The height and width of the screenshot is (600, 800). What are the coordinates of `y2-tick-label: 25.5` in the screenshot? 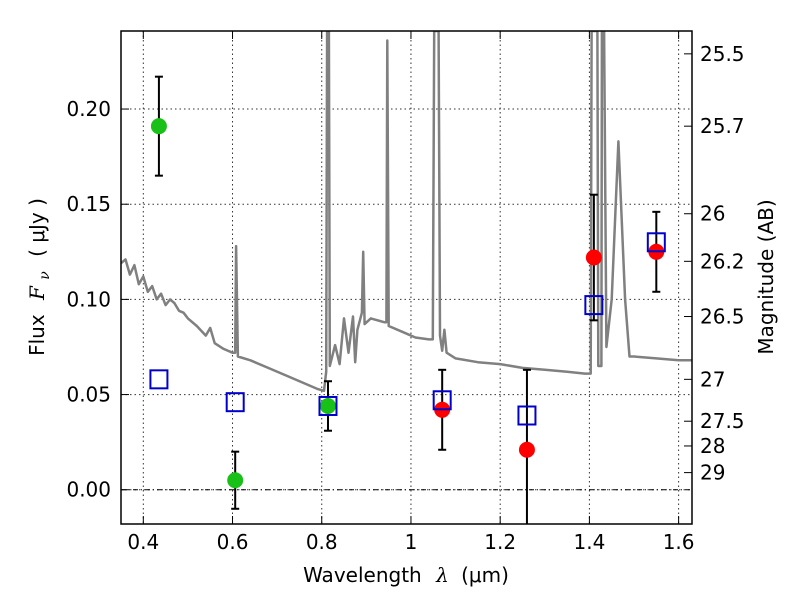 It's located at (722, 54).